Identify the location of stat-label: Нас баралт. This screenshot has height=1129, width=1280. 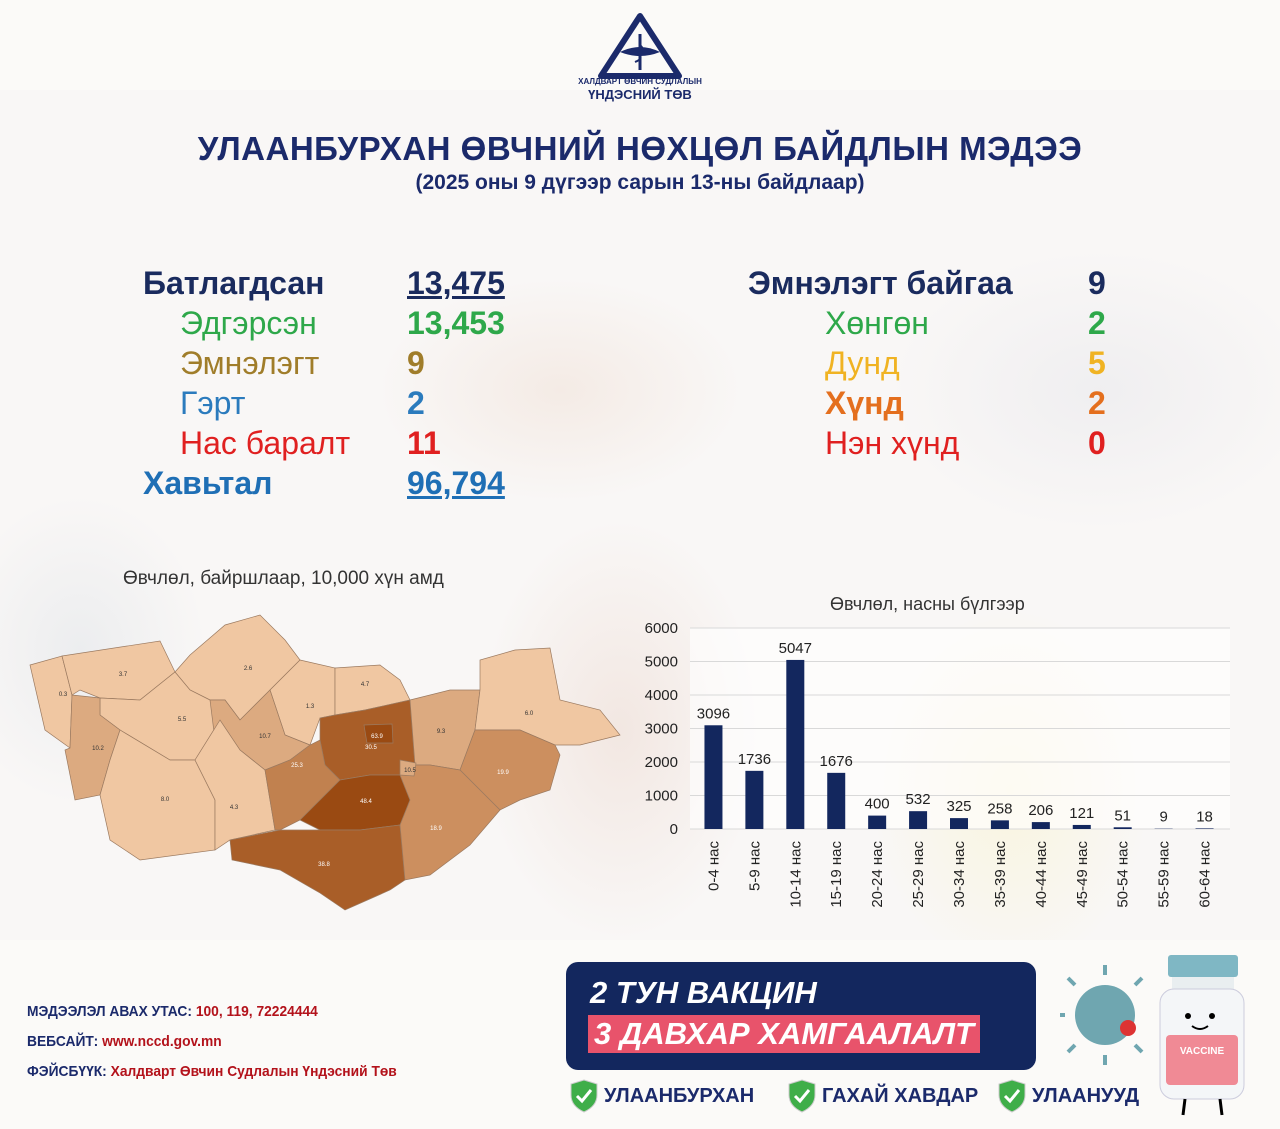
(265, 443).